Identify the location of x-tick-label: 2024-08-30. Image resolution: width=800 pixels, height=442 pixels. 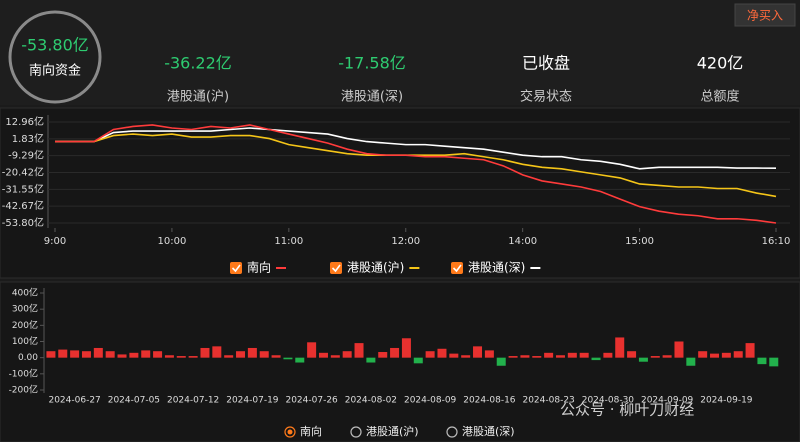
(608, 401).